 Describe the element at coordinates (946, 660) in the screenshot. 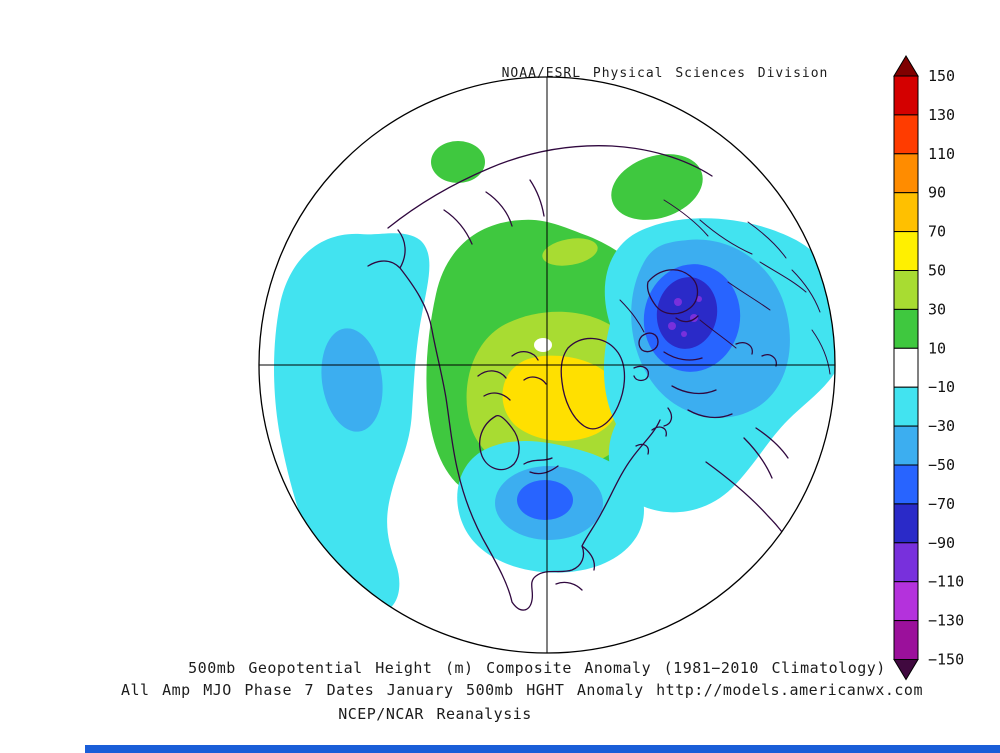

I see `colorbar-tick-label: −150` at that location.